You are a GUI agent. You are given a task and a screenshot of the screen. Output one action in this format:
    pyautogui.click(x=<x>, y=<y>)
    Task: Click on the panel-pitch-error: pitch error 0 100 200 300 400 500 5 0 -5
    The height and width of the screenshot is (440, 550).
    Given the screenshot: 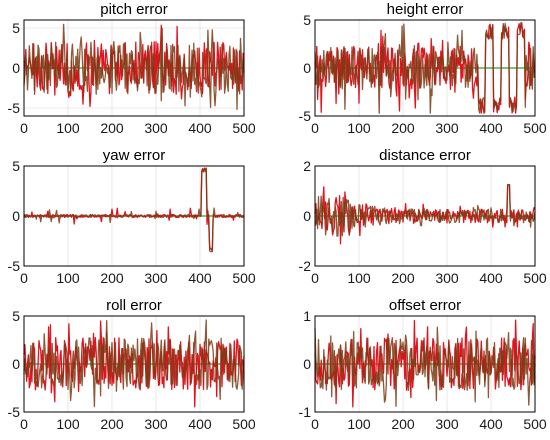 What is the action you would take?
    pyautogui.click(x=132, y=68)
    